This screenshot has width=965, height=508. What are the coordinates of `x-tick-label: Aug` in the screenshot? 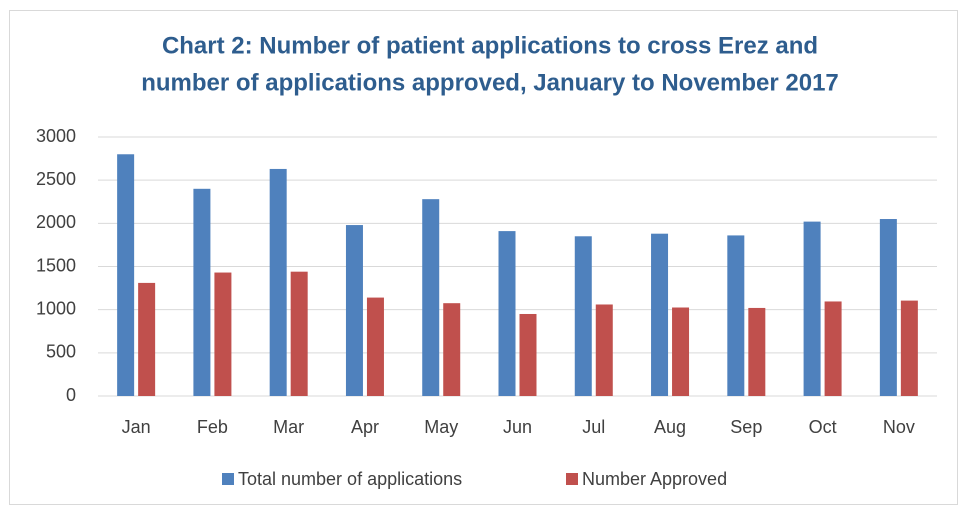 It's located at (670, 427).